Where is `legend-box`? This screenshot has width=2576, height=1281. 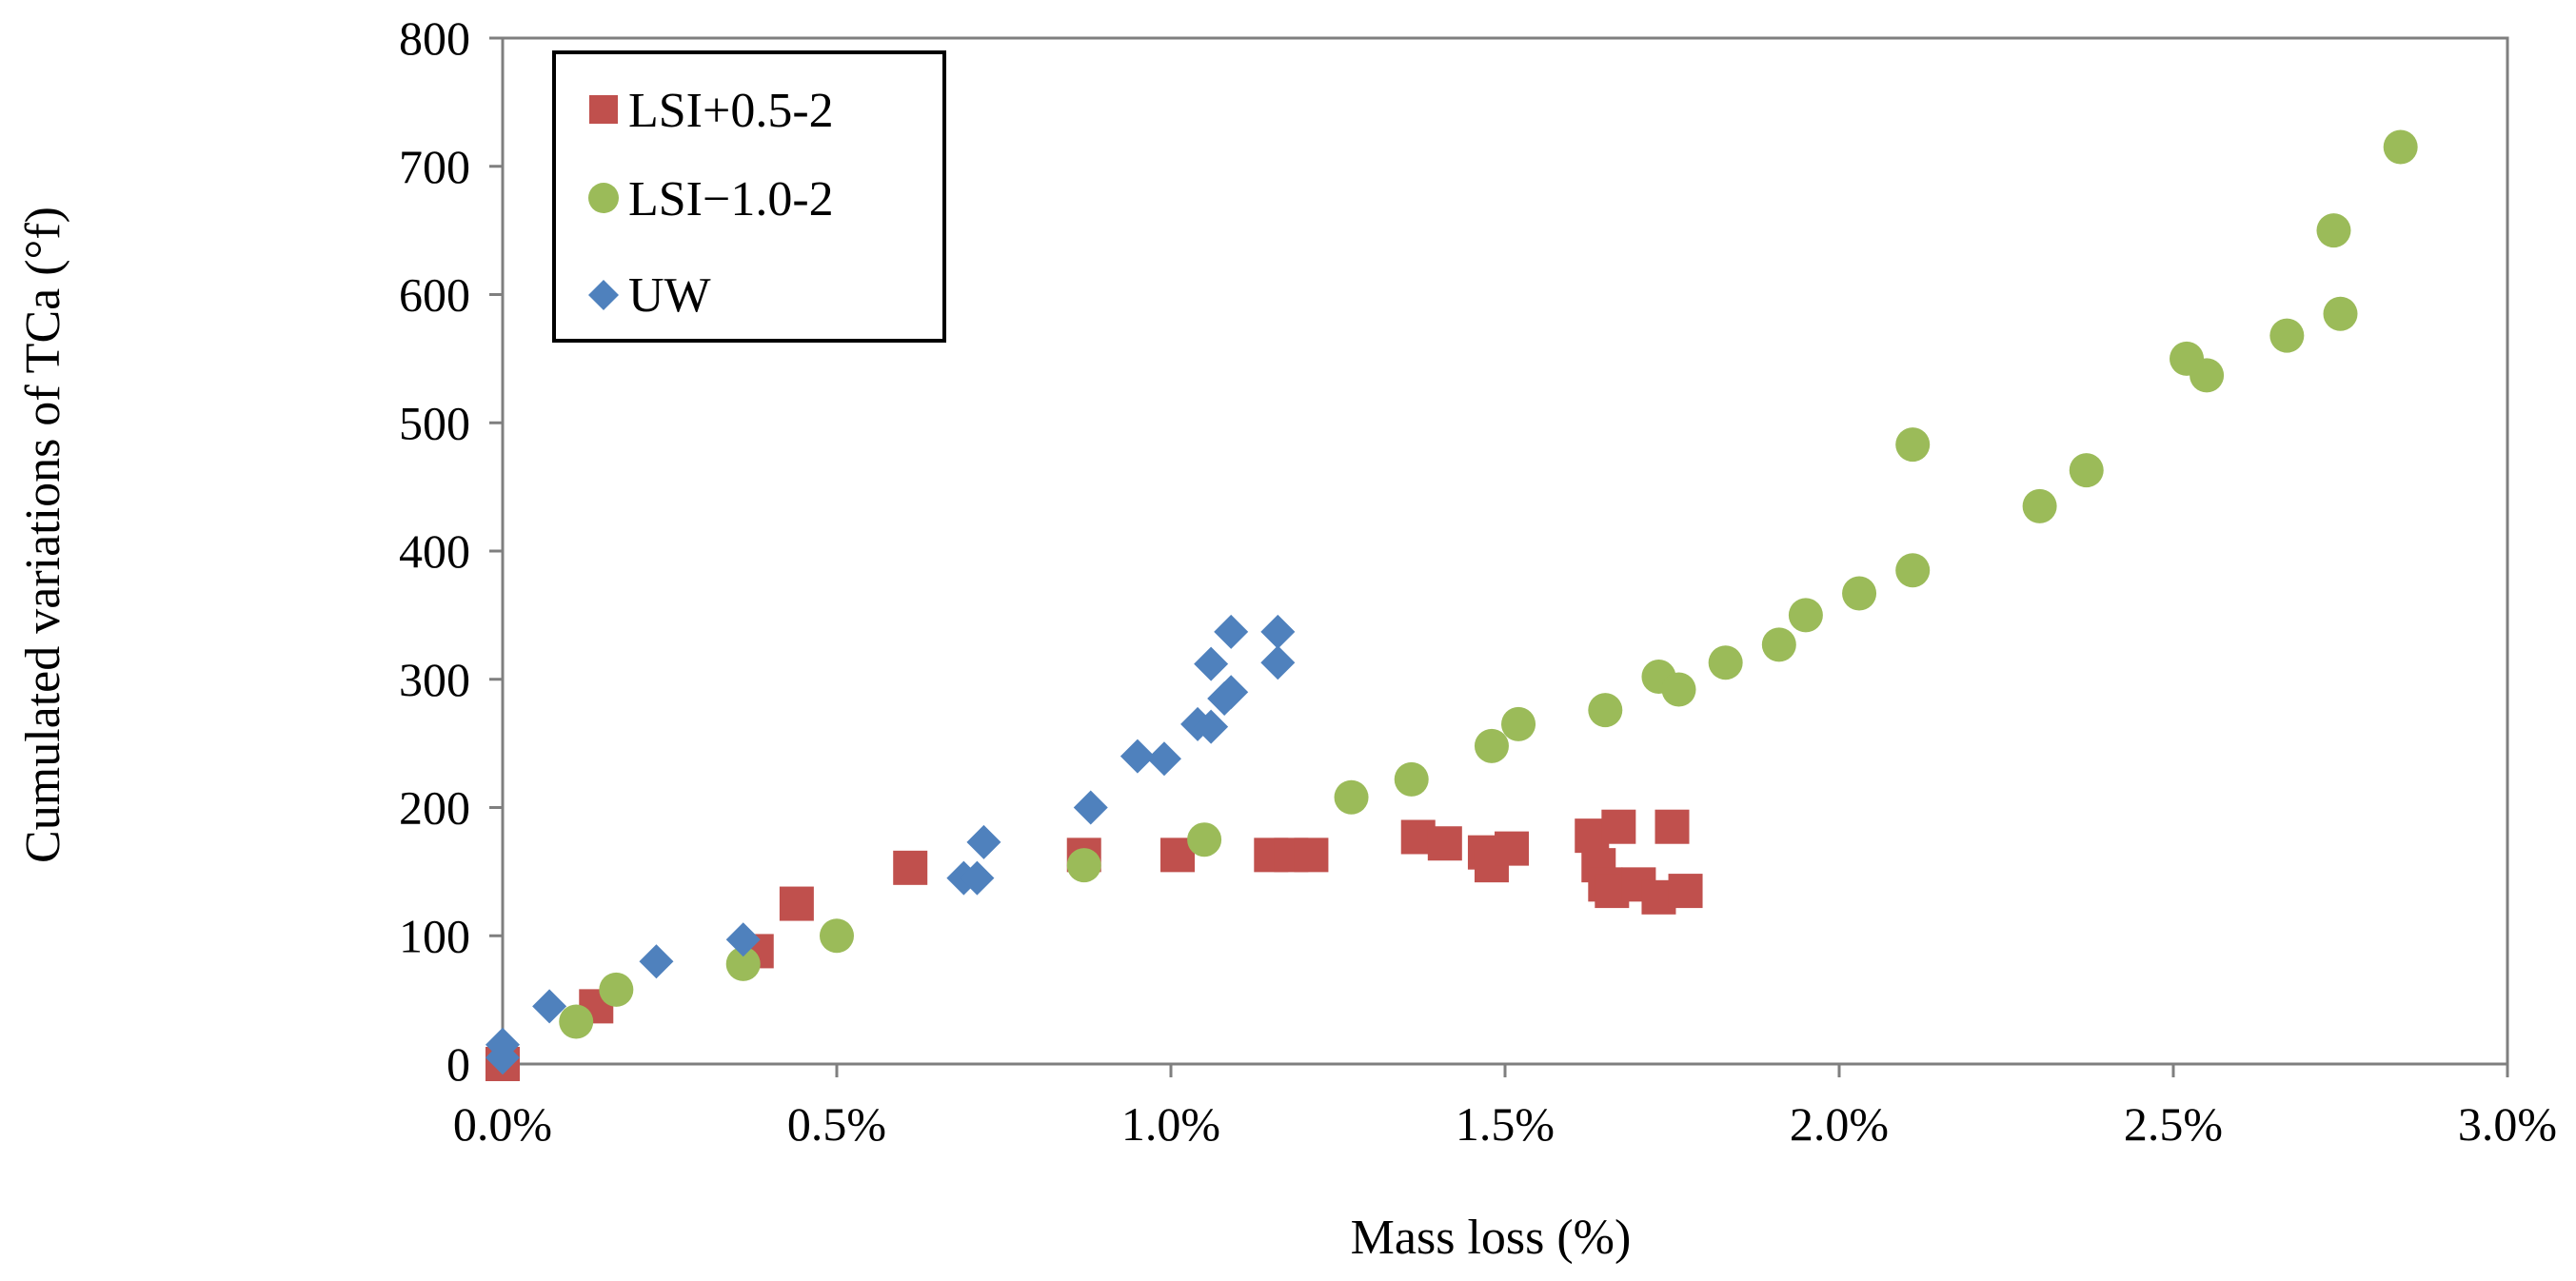 legend-box is located at coordinates (749, 196).